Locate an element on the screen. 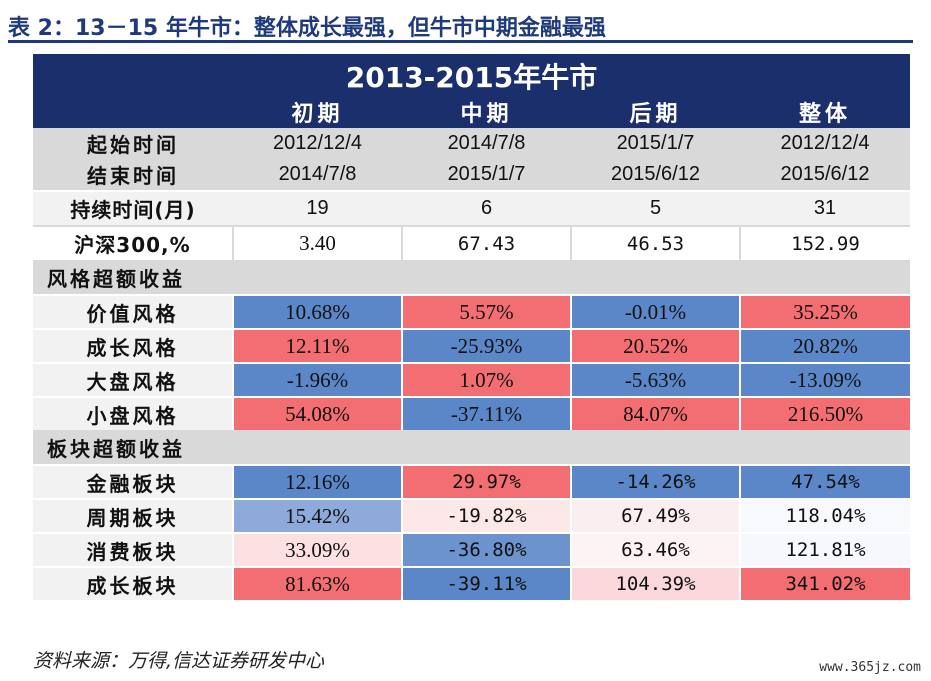 This screenshot has width=931, height=681. table-row: 金融板块 12.16% 29.97% -14.26% 47.54% is located at coordinates (471, 481).